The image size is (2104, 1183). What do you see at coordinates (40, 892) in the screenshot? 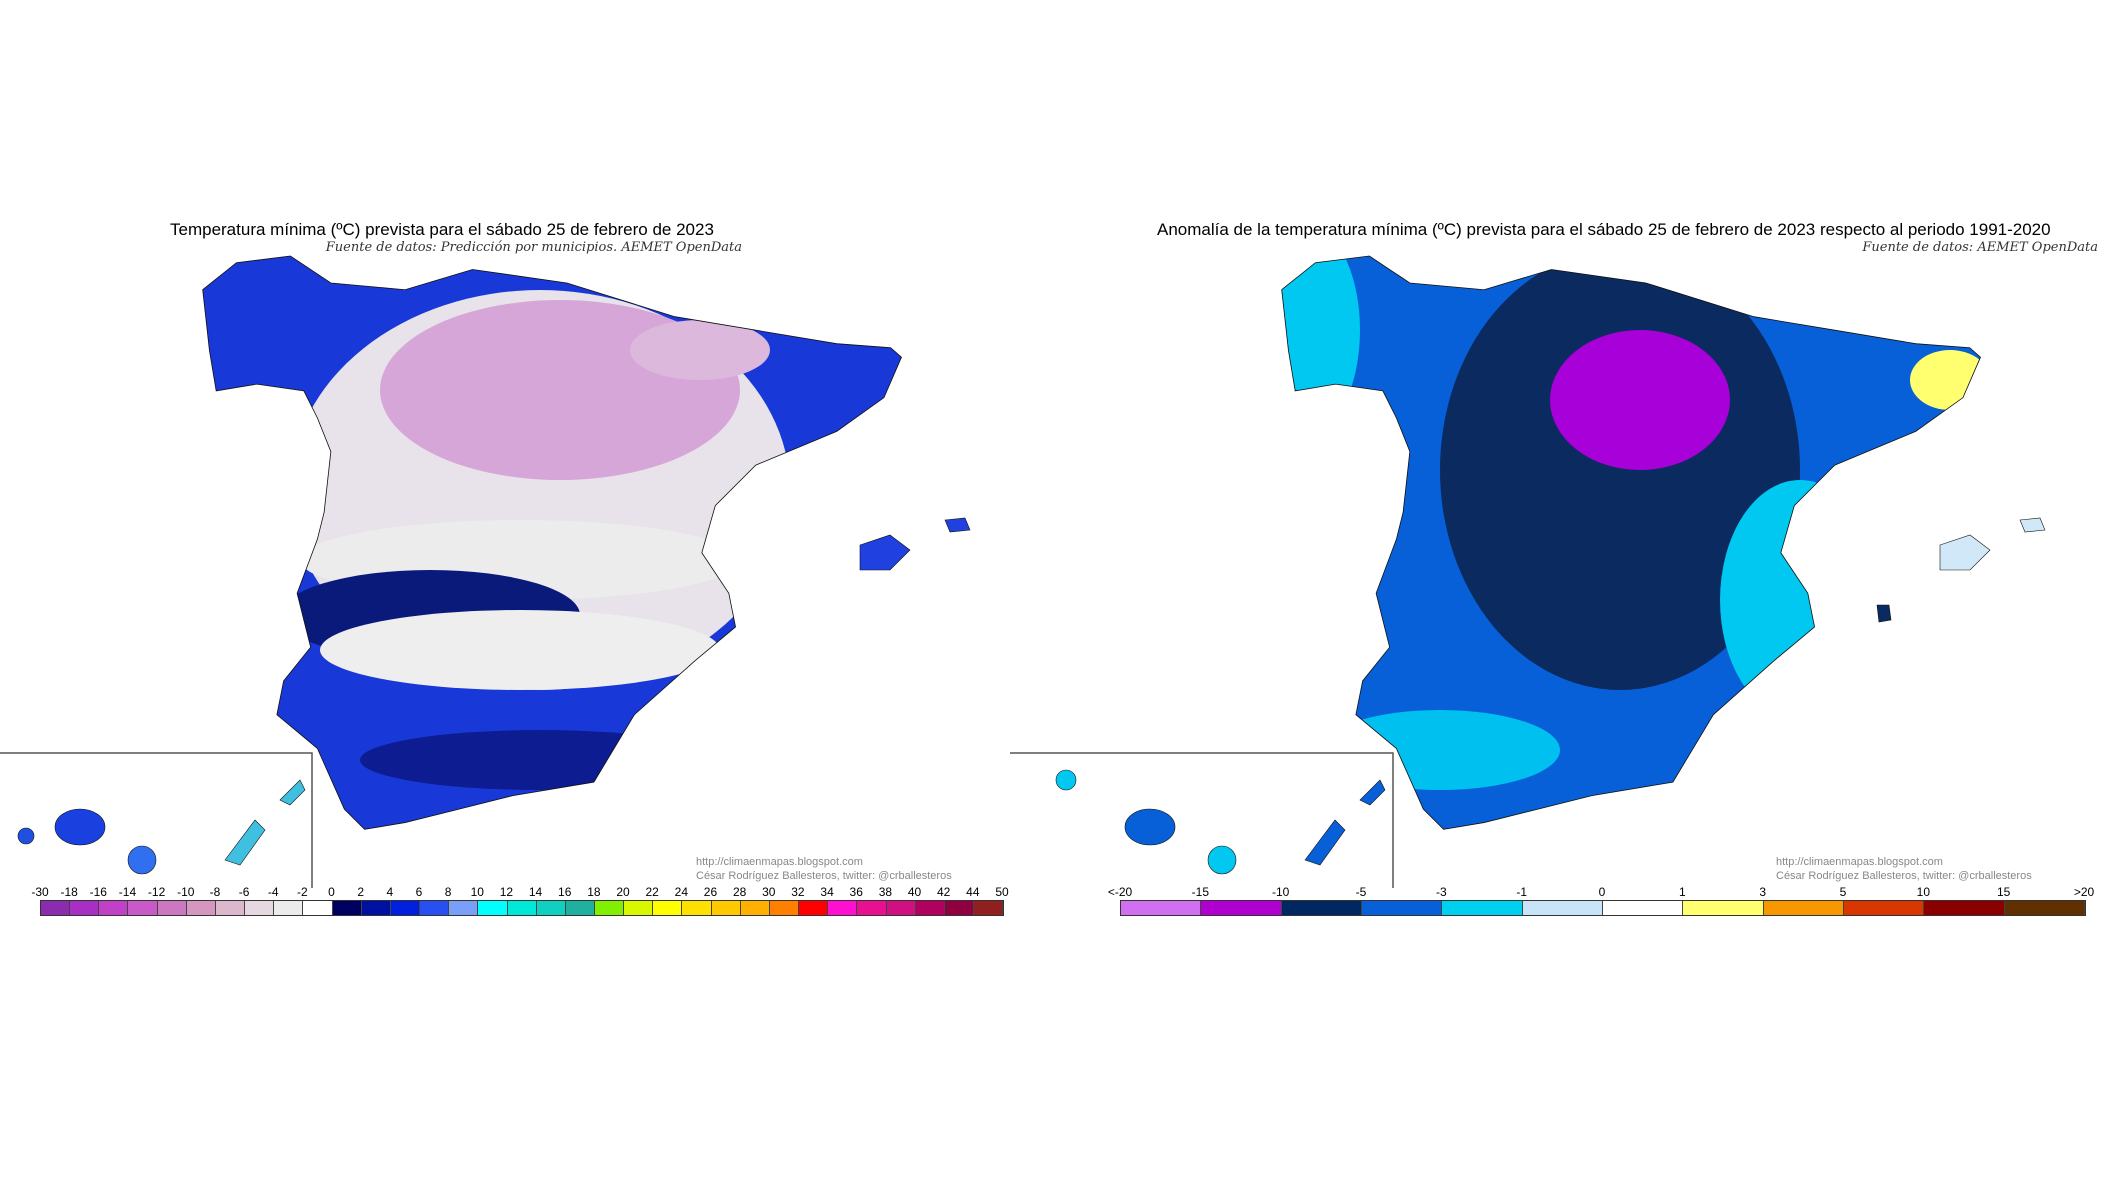
I see `legend-label: -30` at bounding box center [40, 892].